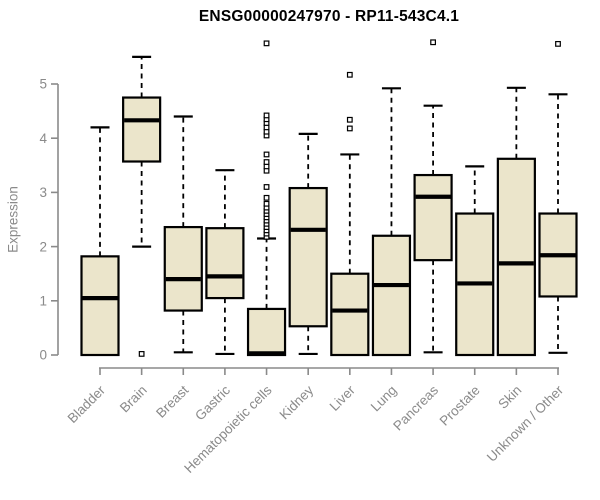 This screenshot has width=600, height=500. What do you see at coordinates (87, 404) in the screenshot?
I see `x-tick-label-bladder: Bladder` at bounding box center [87, 404].